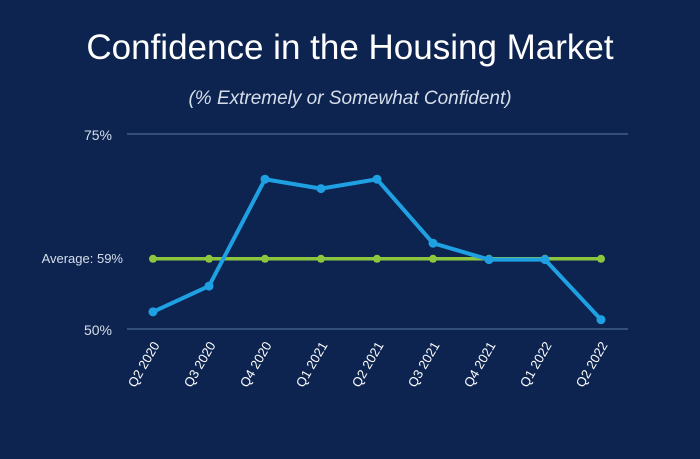  Describe the element at coordinates (312, 364) in the screenshot. I see `x-tick-label: Q1 2021` at that location.